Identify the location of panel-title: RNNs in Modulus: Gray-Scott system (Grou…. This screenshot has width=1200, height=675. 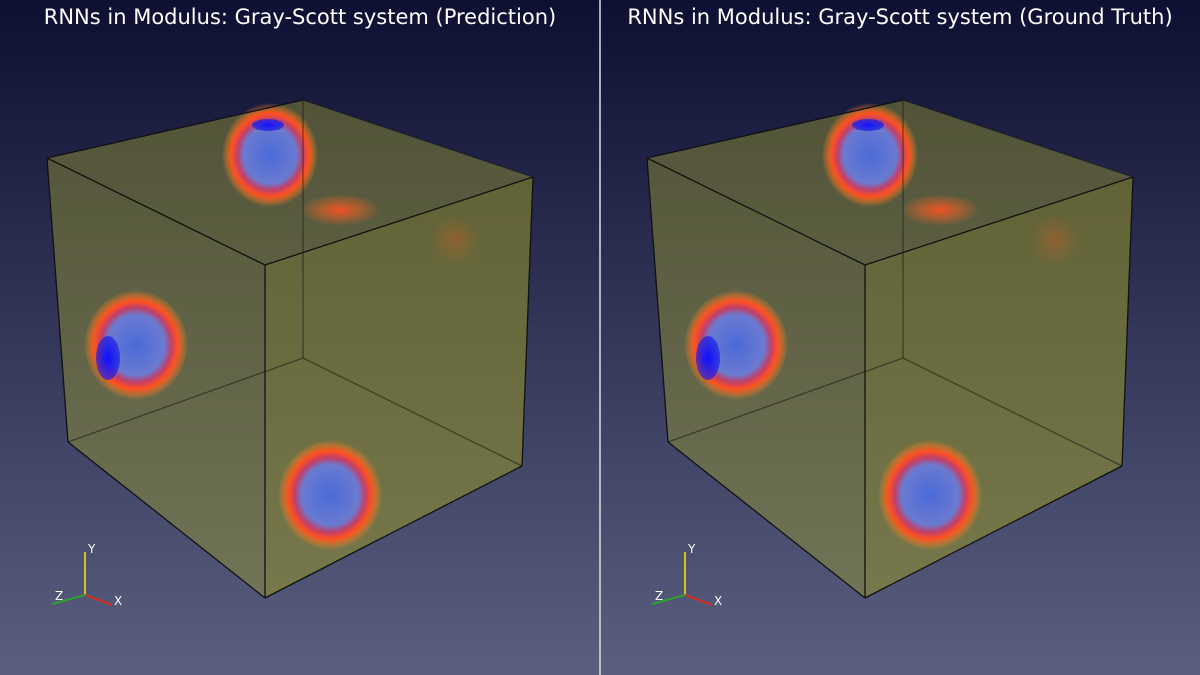
(899, 17).